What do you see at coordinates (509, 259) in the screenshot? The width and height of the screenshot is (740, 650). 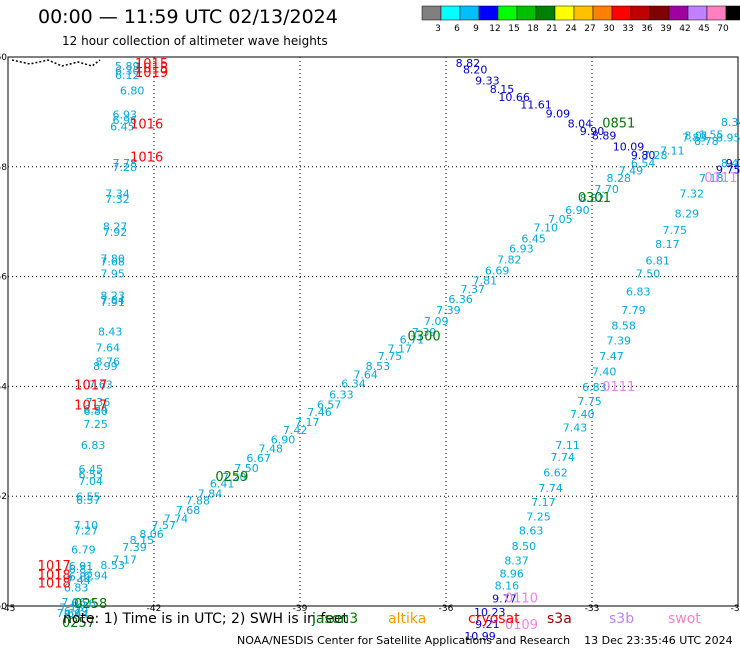 I see `swh-point-label: 7.82` at bounding box center [509, 259].